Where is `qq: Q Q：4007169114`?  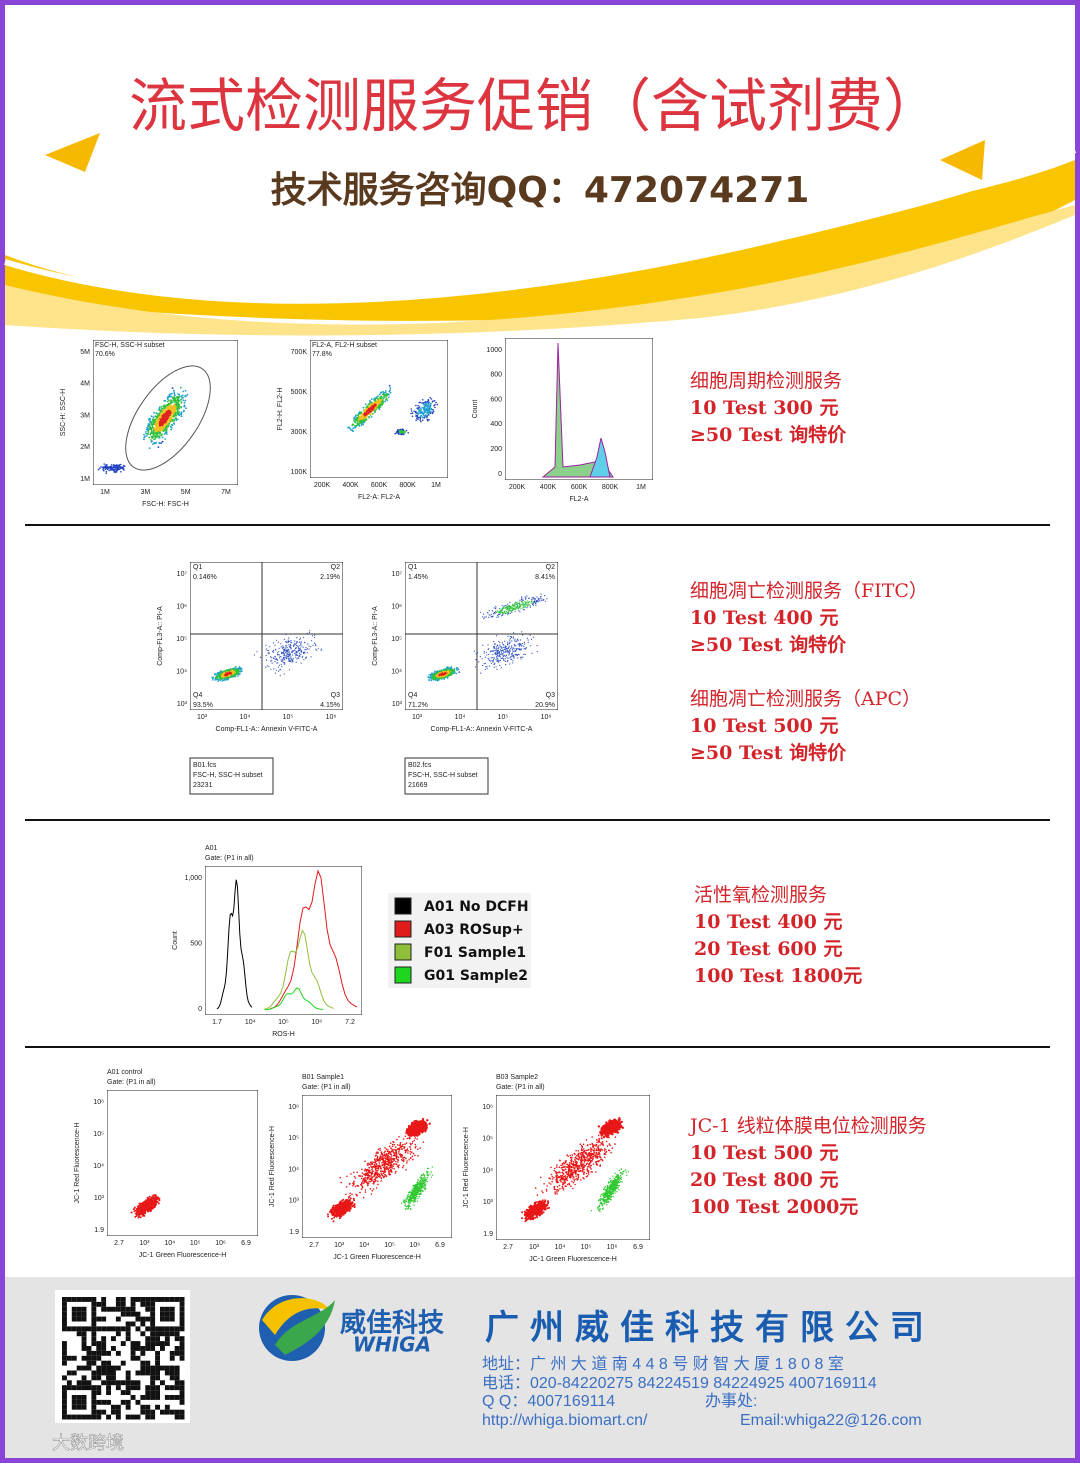
qq: Q Q：4007169114 is located at coordinates (548, 1401).